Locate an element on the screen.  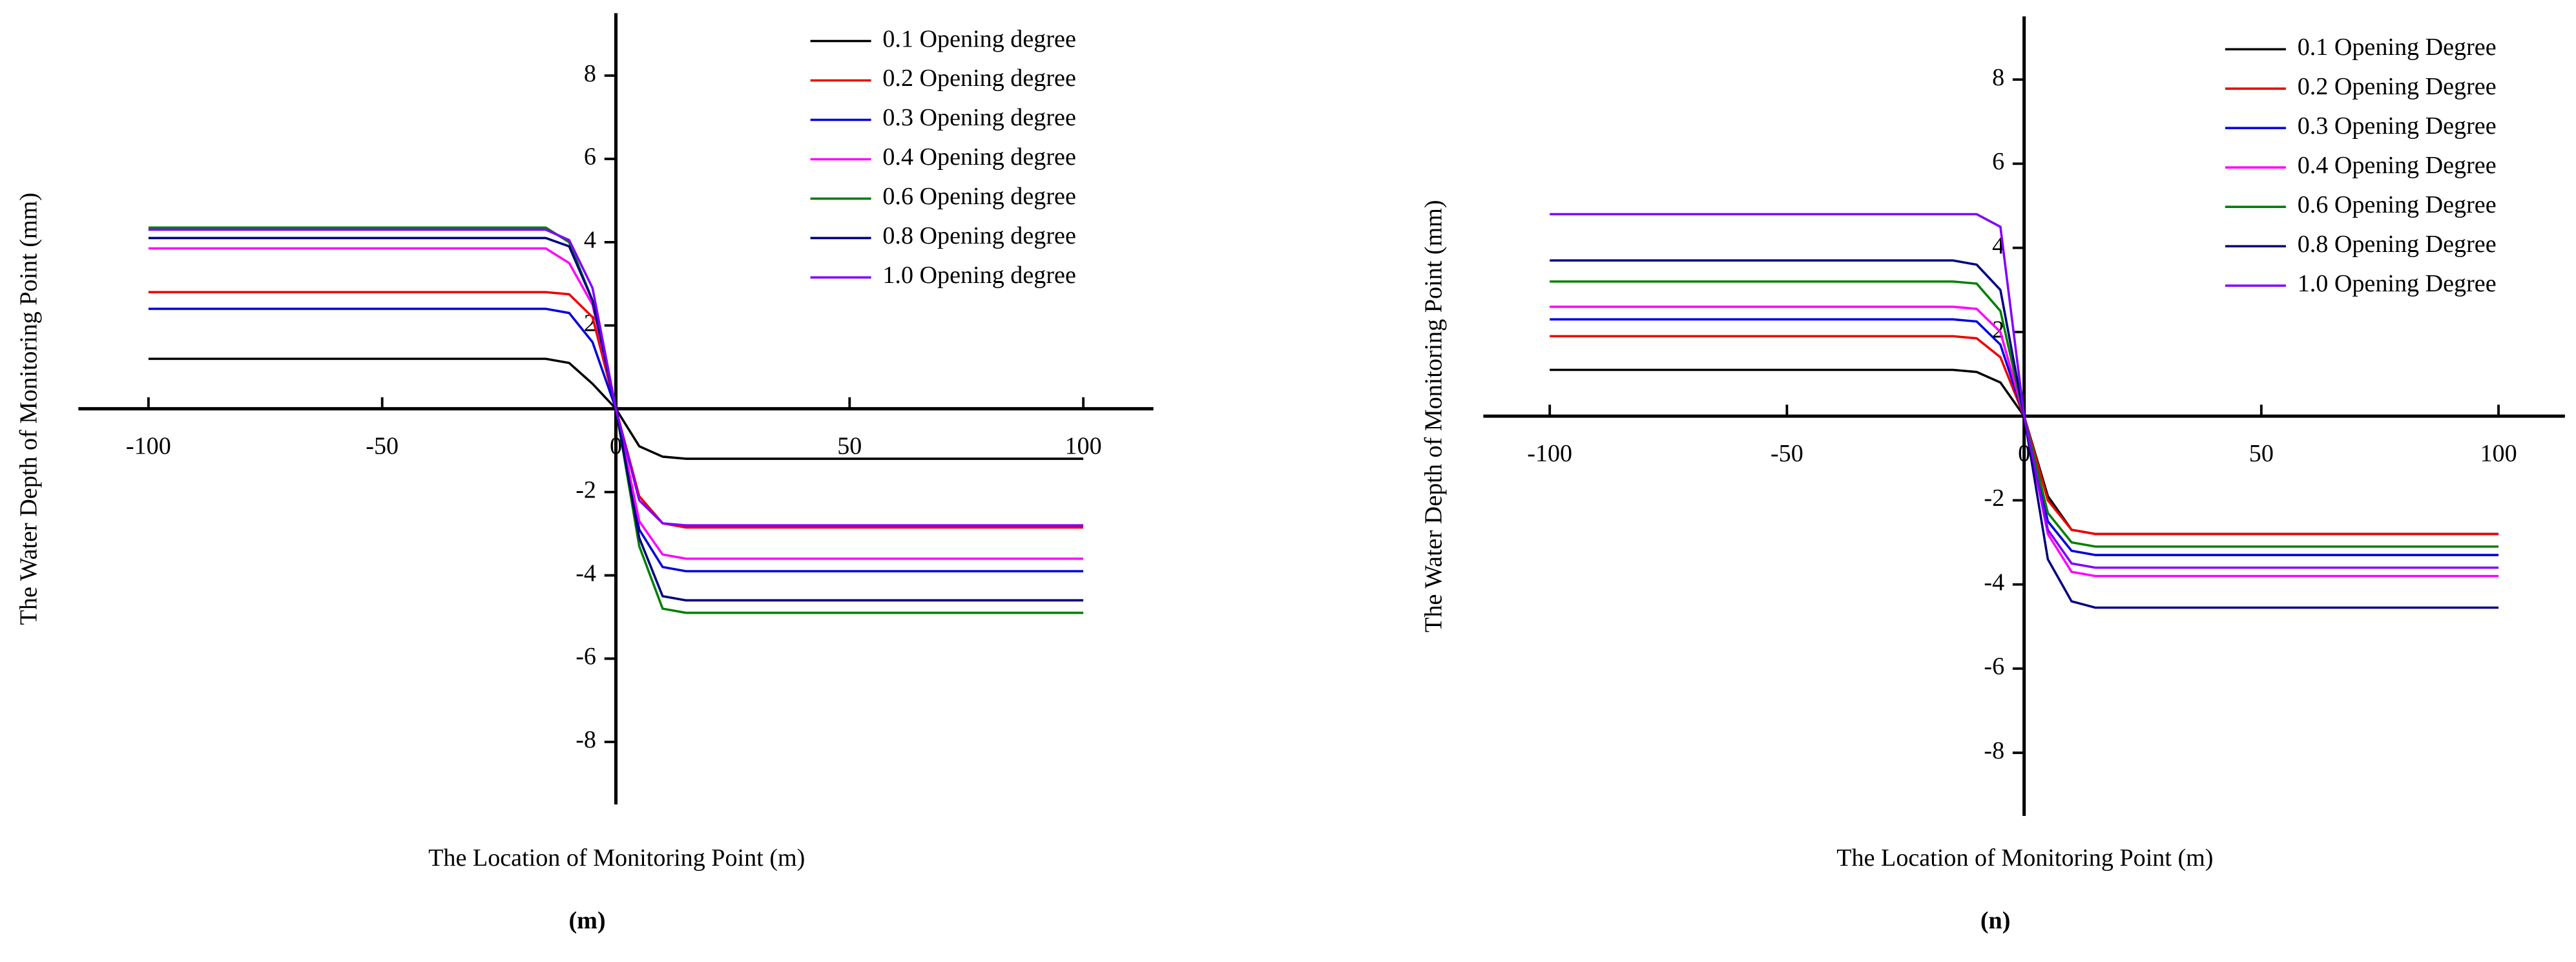
panel-label: (n) is located at coordinates (1995, 920).